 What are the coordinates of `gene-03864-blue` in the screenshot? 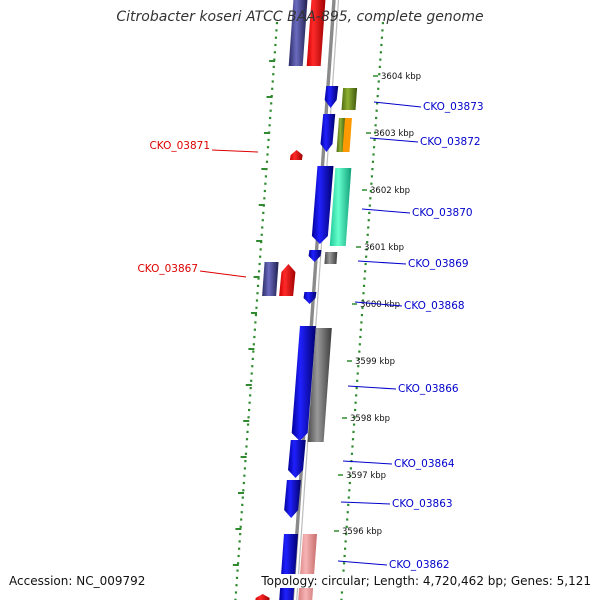 It's located at (297, 459).